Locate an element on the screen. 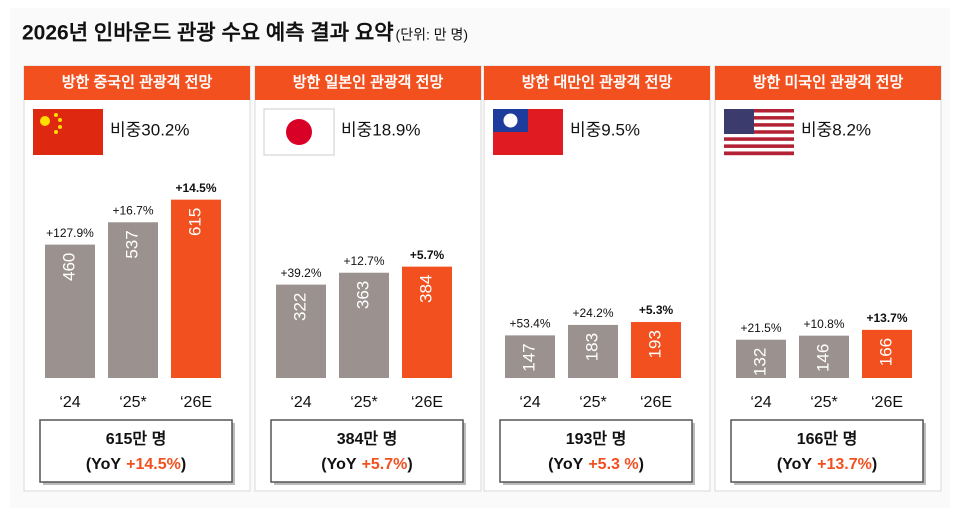 The height and width of the screenshot is (517, 960). bar-value-label: 146 is located at coordinates (822, 358).